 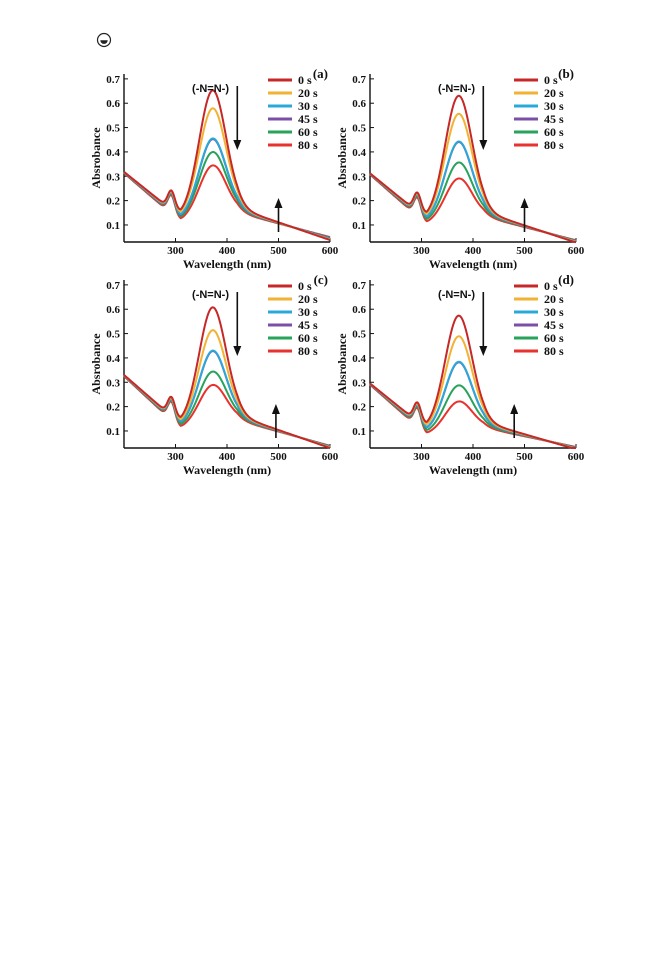 I want to click on y-axis-label: Absrobance, so click(x=342, y=158).